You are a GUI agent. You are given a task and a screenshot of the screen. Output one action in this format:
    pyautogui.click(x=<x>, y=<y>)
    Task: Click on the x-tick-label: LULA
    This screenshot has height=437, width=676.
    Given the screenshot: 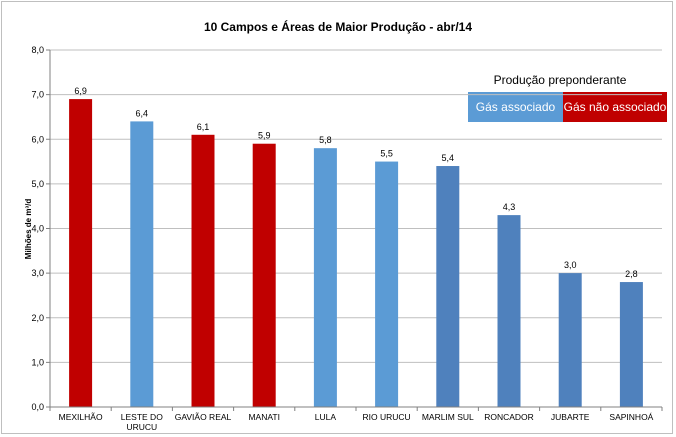 What is the action you would take?
    pyautogui.click(x=326, y=417)
    